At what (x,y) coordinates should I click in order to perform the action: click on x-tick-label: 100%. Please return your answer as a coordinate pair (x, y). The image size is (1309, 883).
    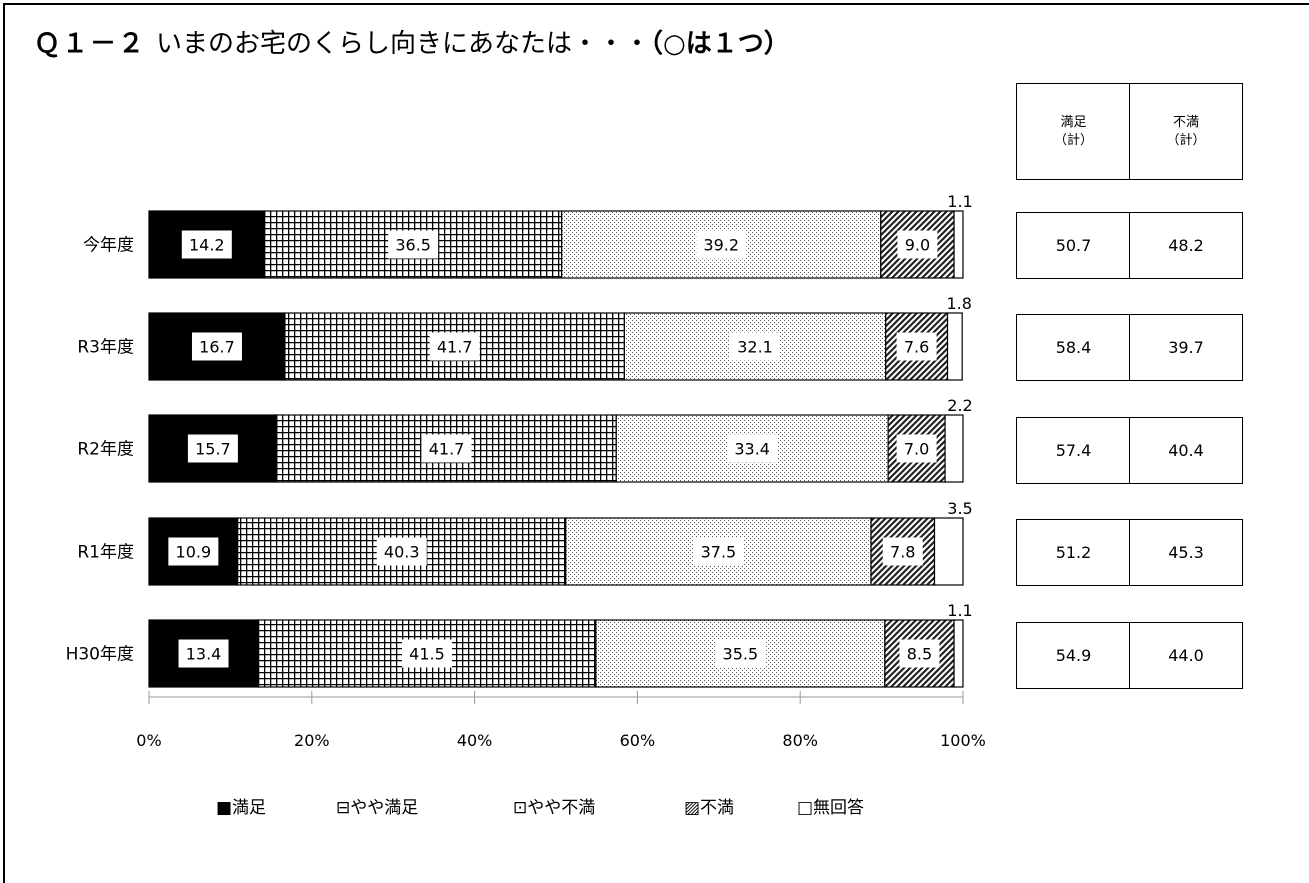
    Looking at the image, I should click on (963, 740).